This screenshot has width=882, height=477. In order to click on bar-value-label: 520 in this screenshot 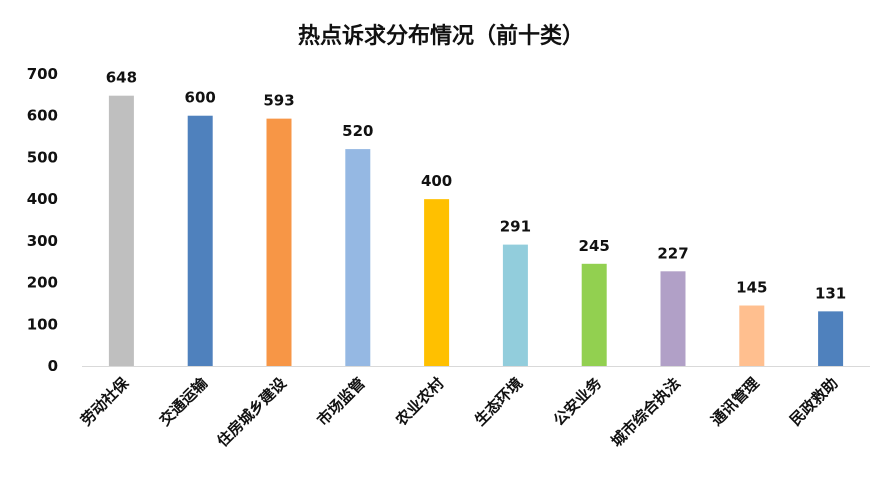, I will do `click(357, 131)`.